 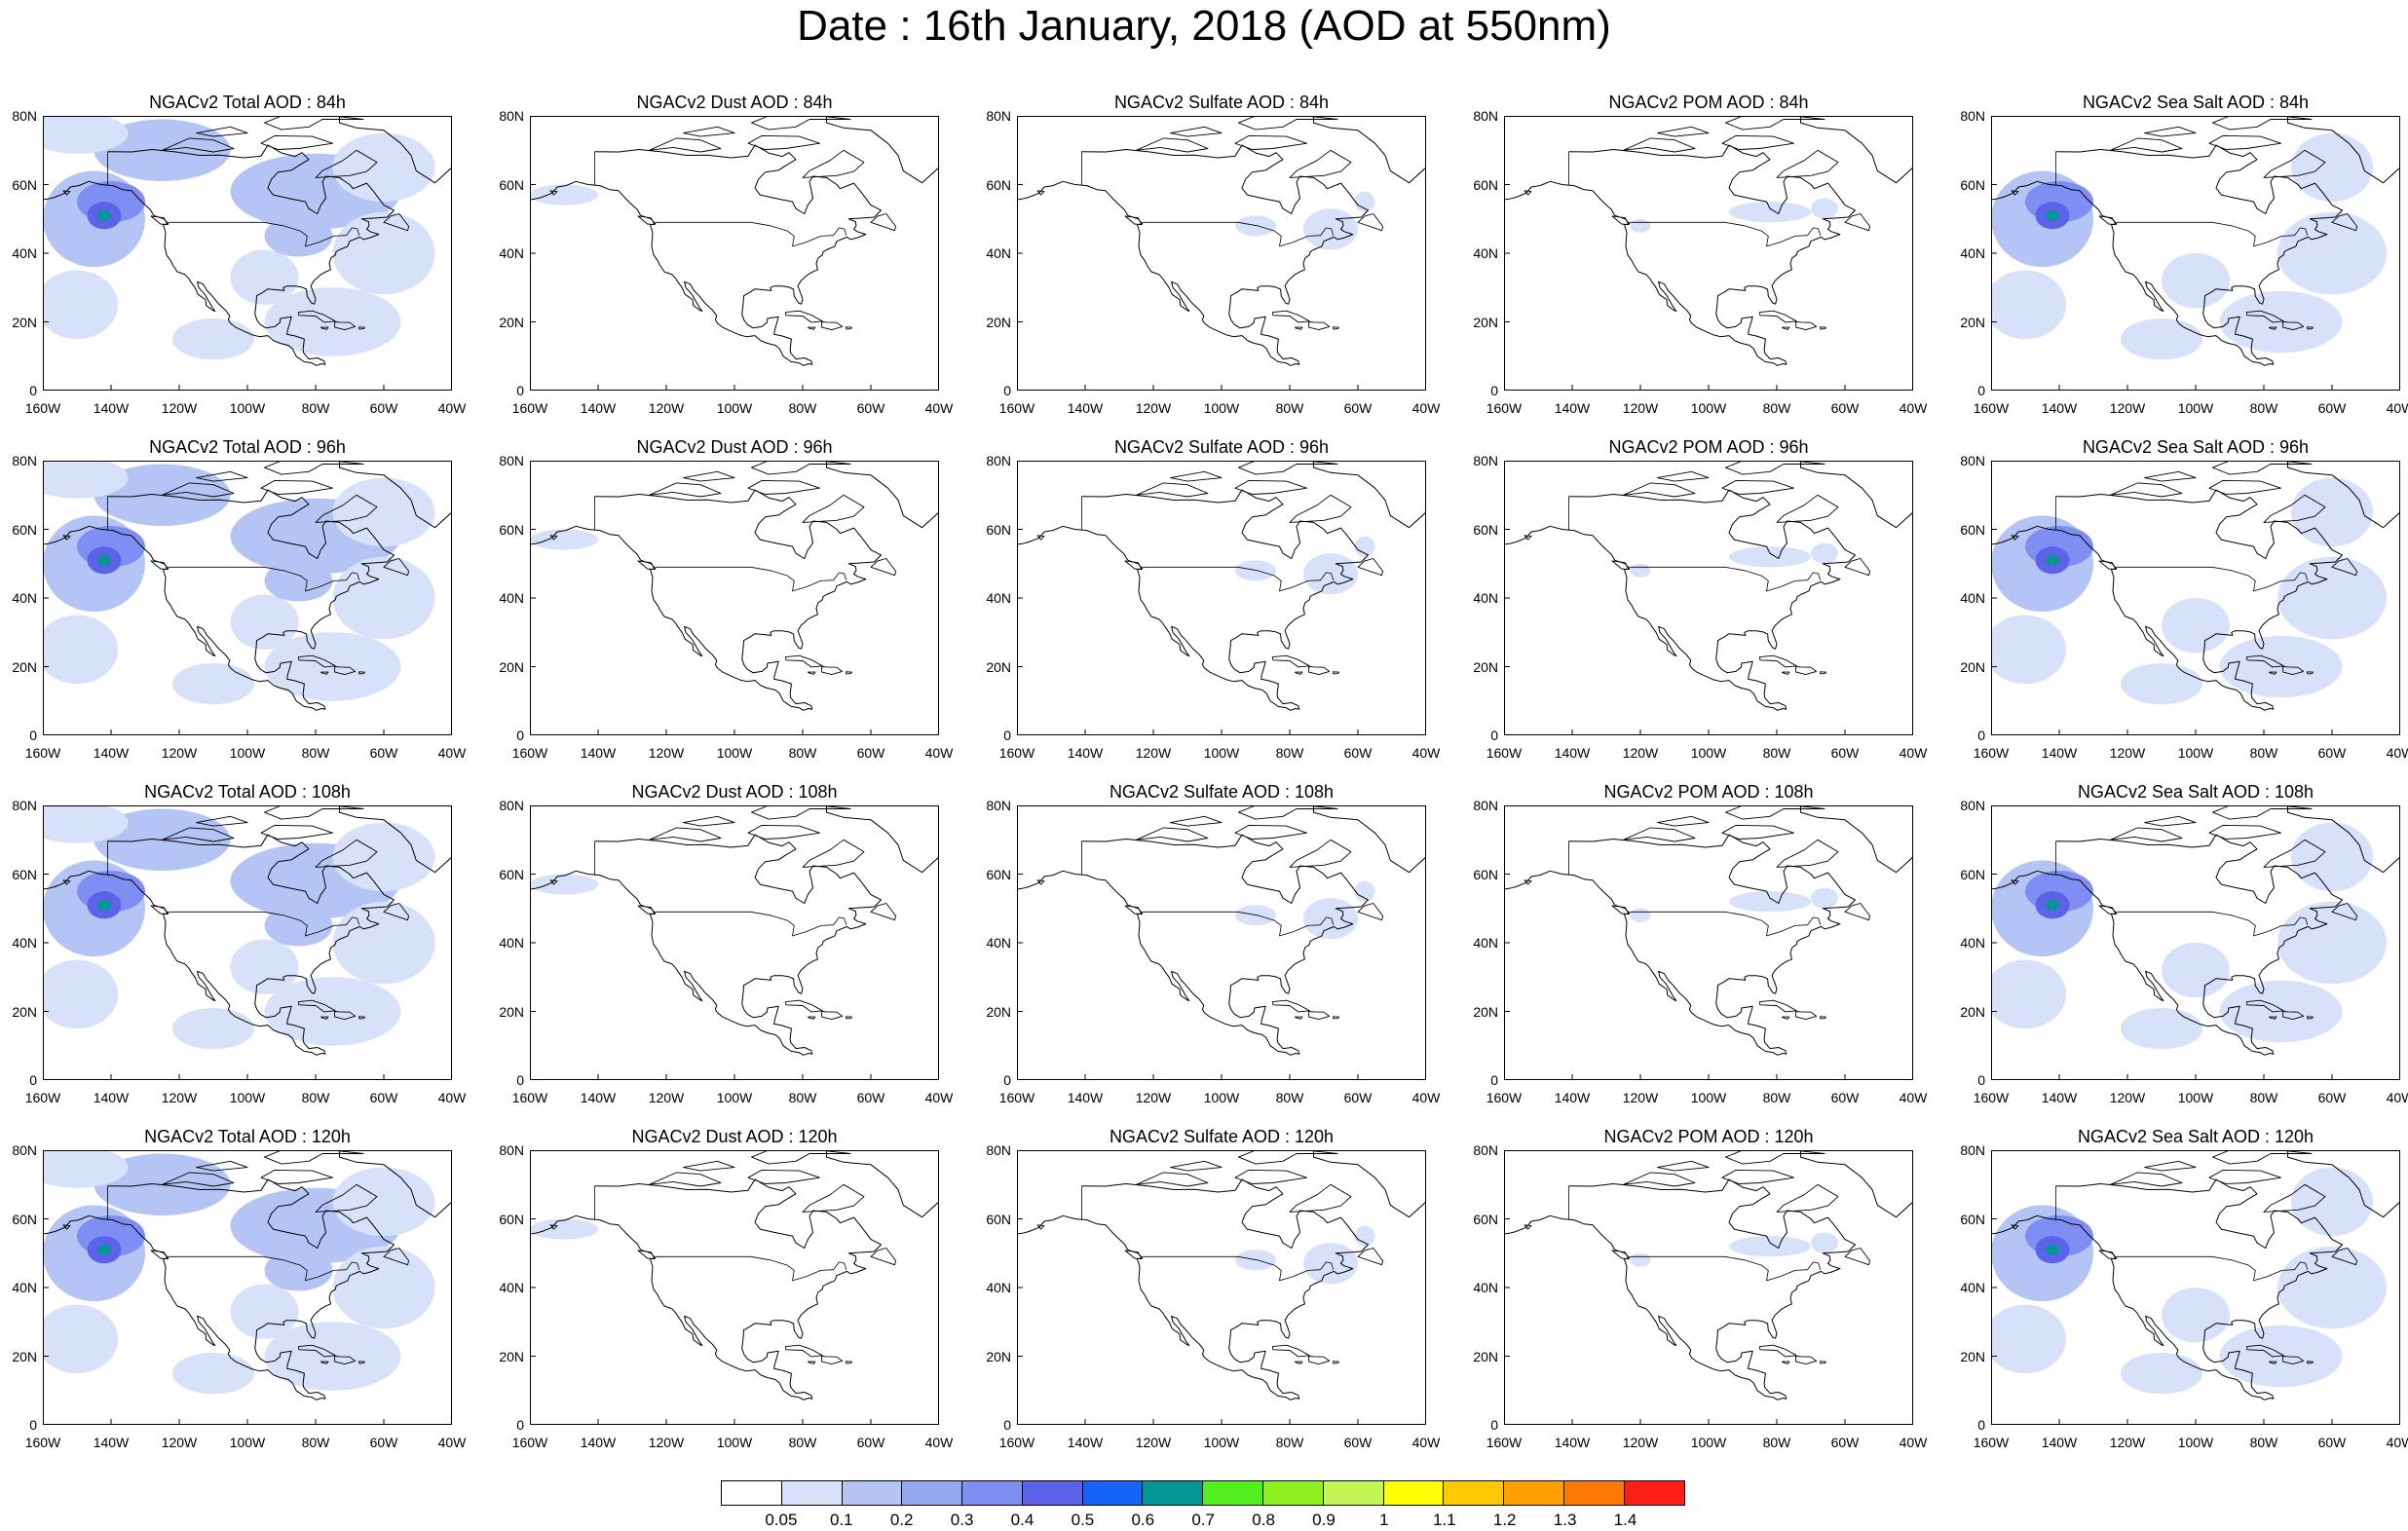 I want to click on figure-title: Date : 16th January, 2018 (AOD at 550nm), so click(x=1204, y=26).